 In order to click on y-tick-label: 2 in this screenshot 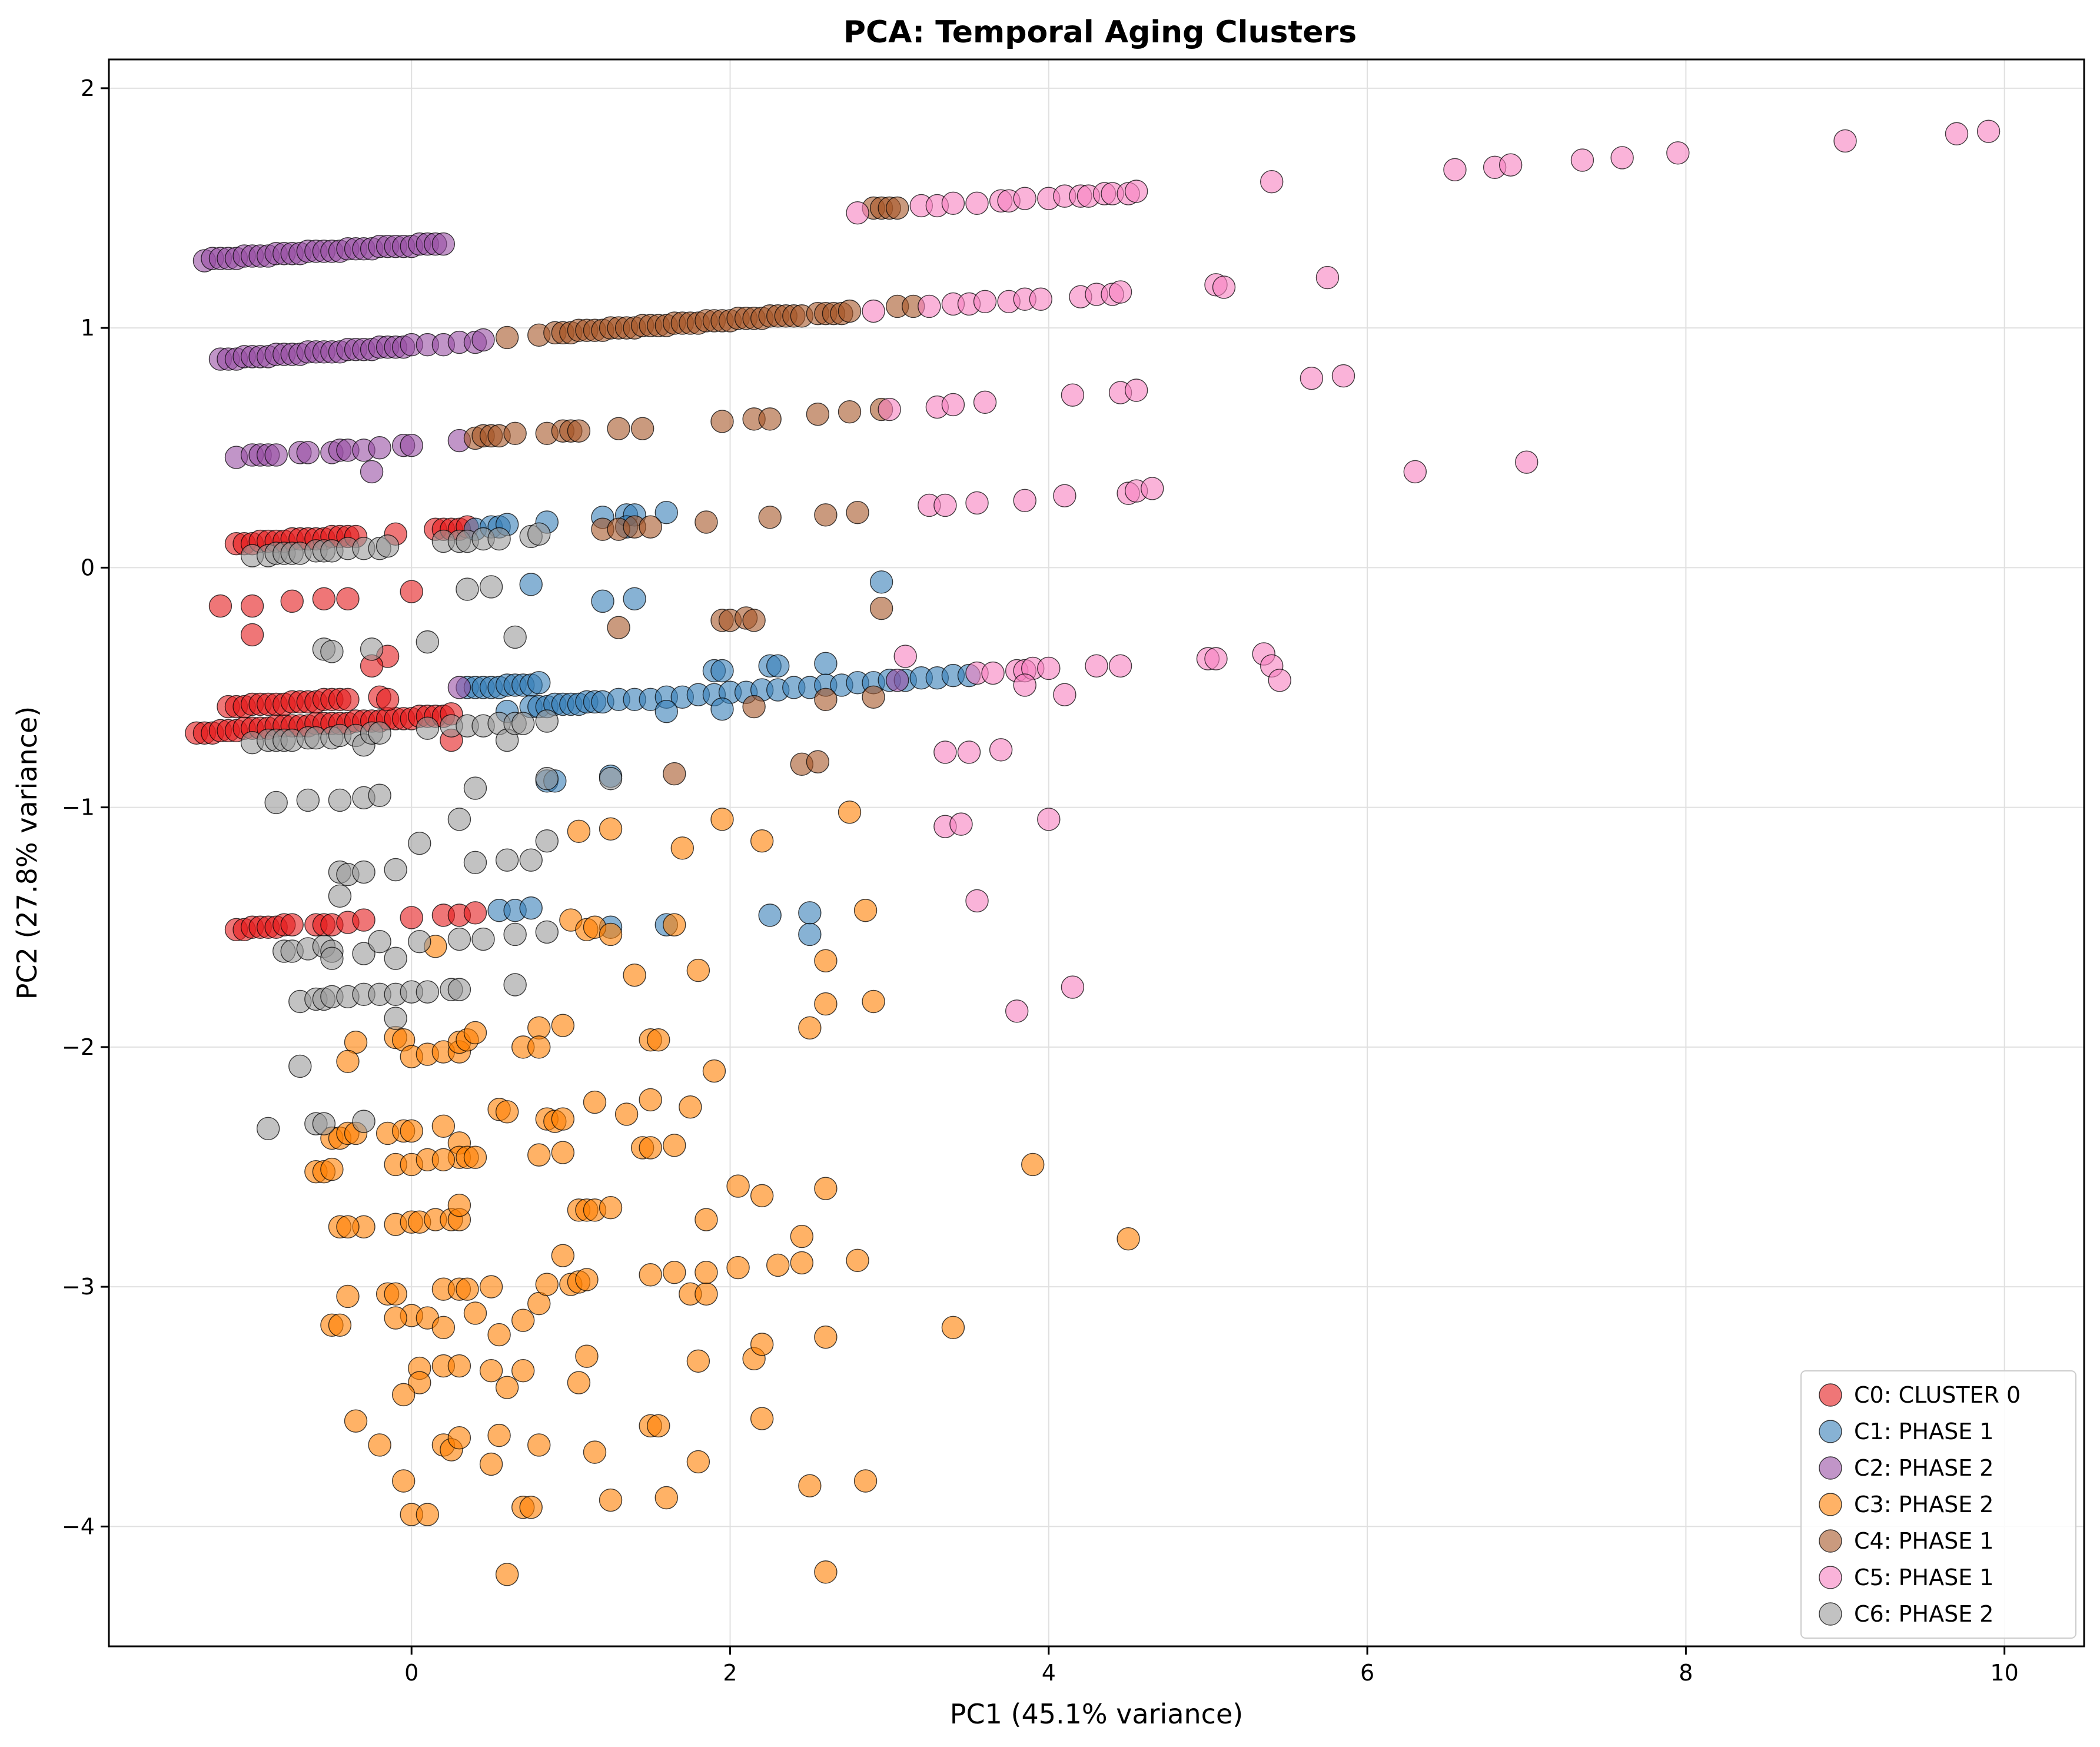, I will do `click(88, 88)`.